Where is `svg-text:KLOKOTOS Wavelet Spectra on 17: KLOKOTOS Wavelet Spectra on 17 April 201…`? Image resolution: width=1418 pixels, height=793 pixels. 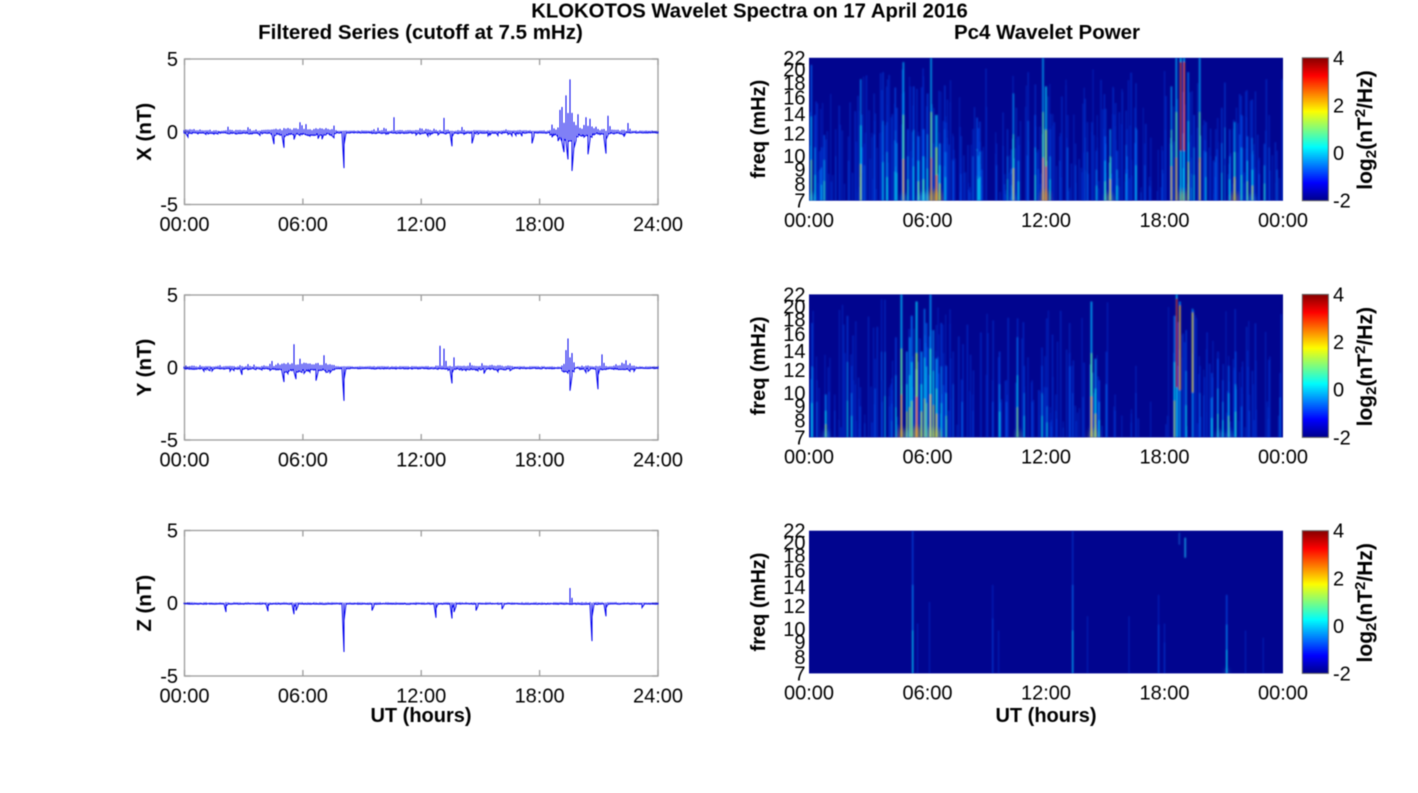 svg-text:KLOKOTOS Wavelet Spectra on 17: KLOKOTOS Wavelet Spectra on 17 April 201… is located at coordinates (749, 11).